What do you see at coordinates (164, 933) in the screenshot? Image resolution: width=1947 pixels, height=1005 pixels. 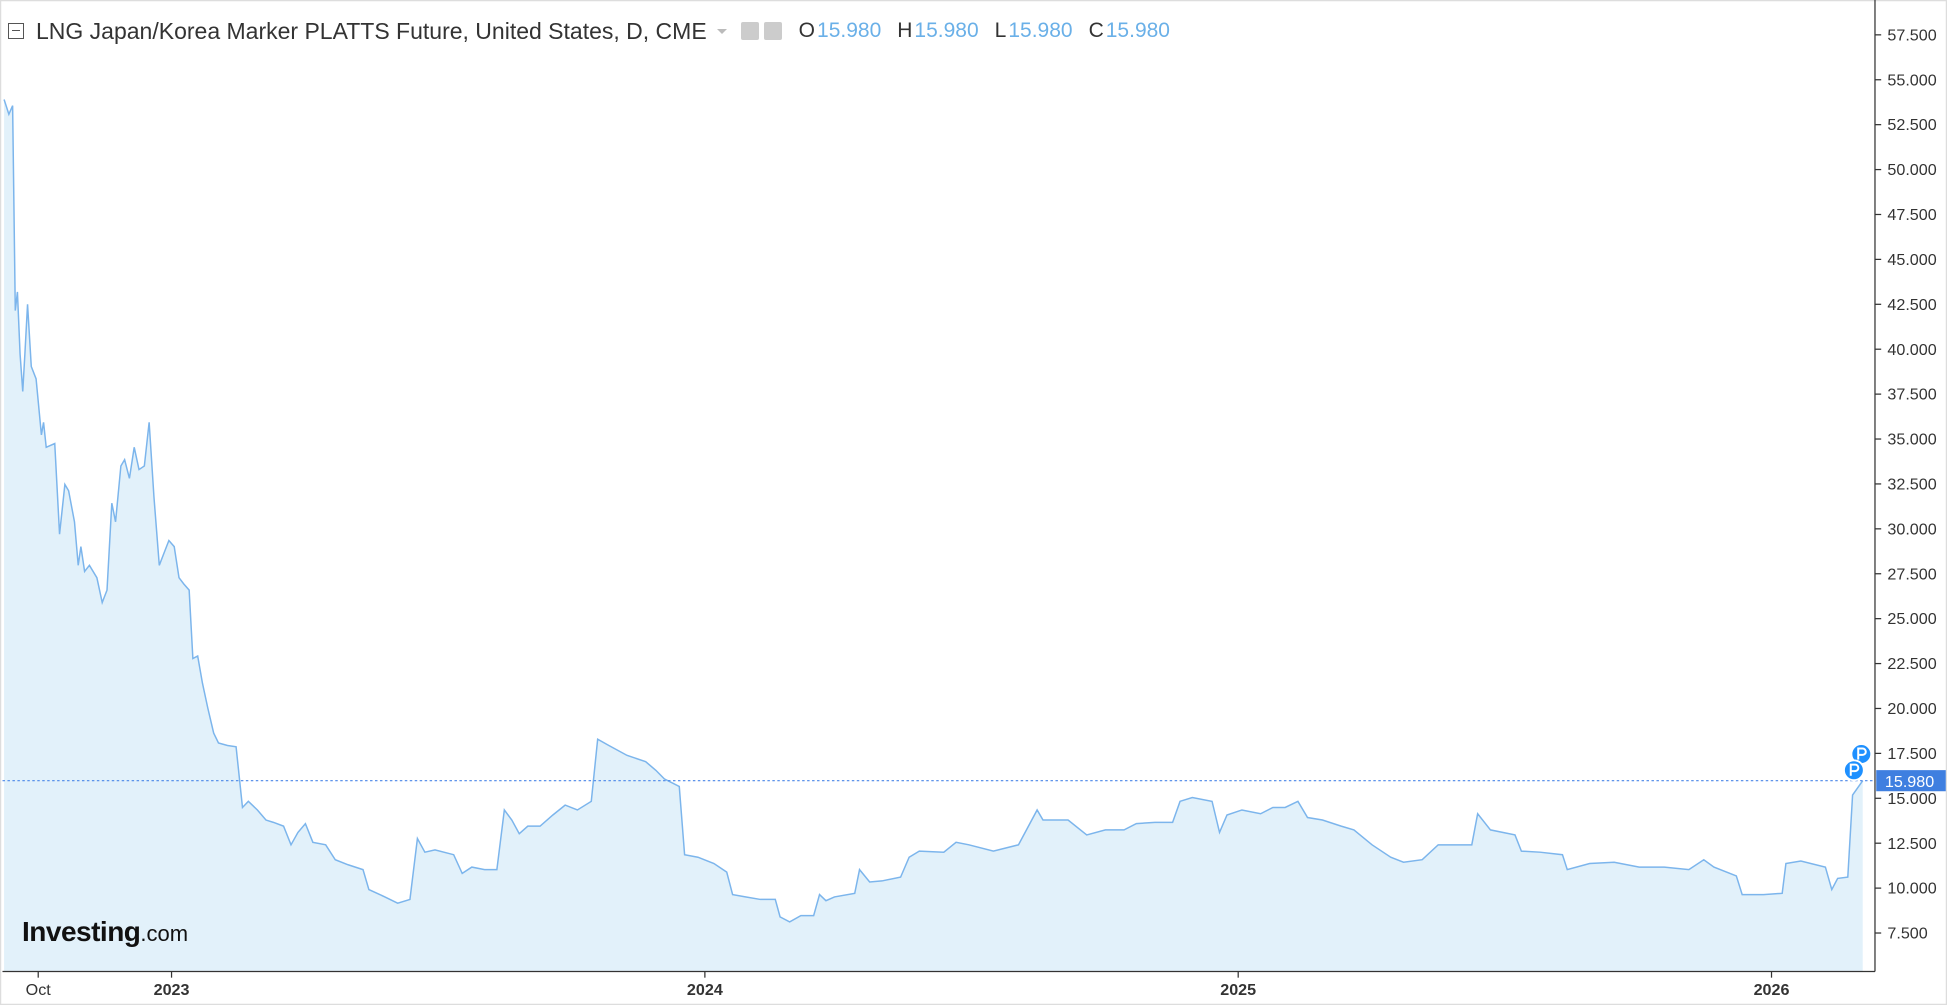 I see `logo-suffix: .com` at bounding box center [164, 933].